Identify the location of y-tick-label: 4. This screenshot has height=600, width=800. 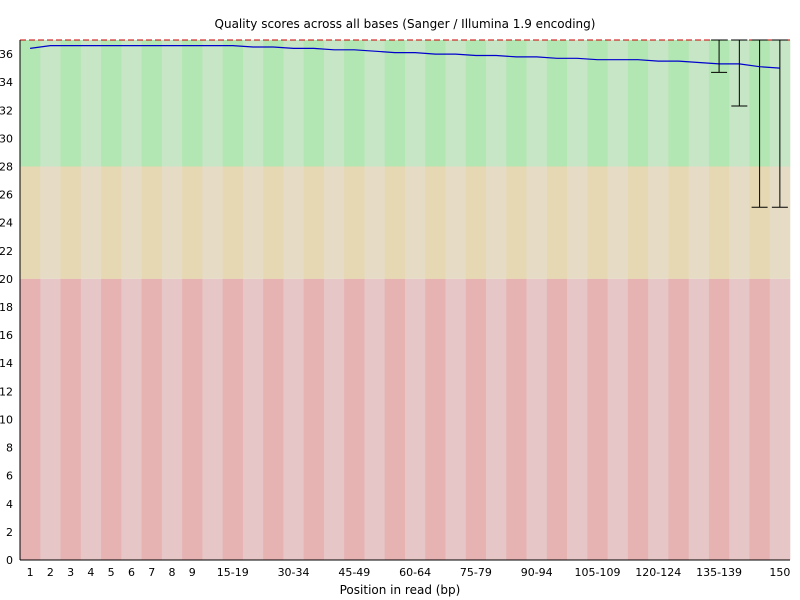
(9, 504).